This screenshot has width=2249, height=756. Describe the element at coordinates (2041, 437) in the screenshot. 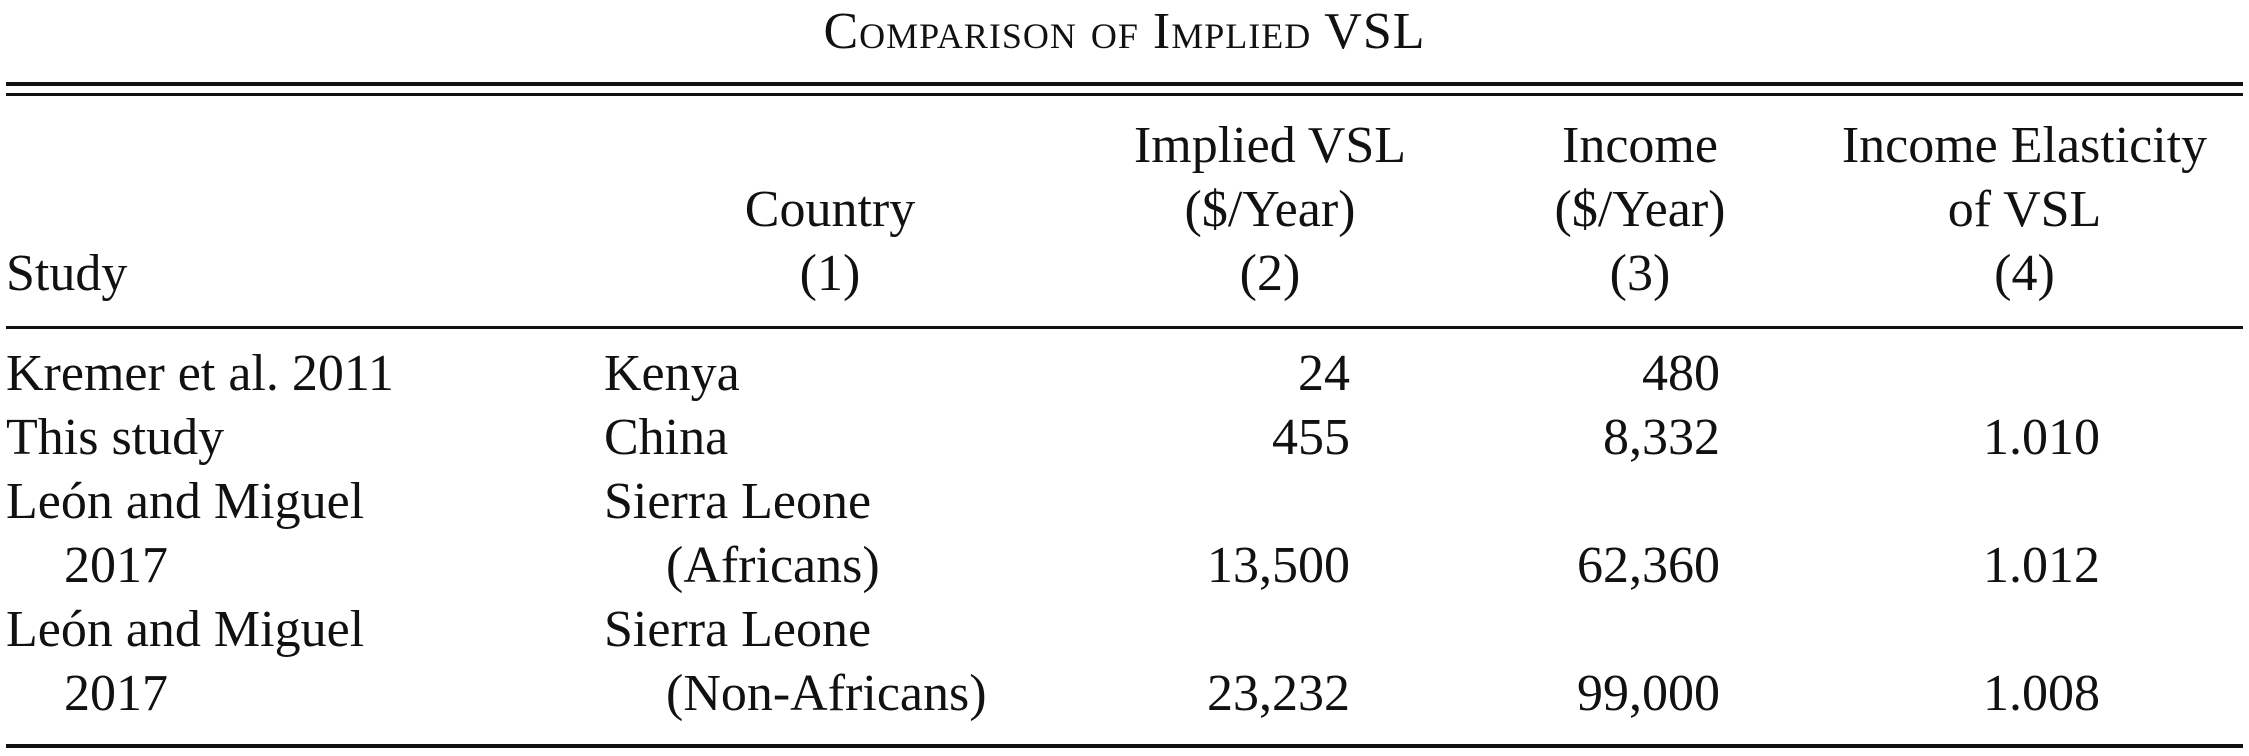

I see `table-row-1-elasticity: 1.010` at that location.